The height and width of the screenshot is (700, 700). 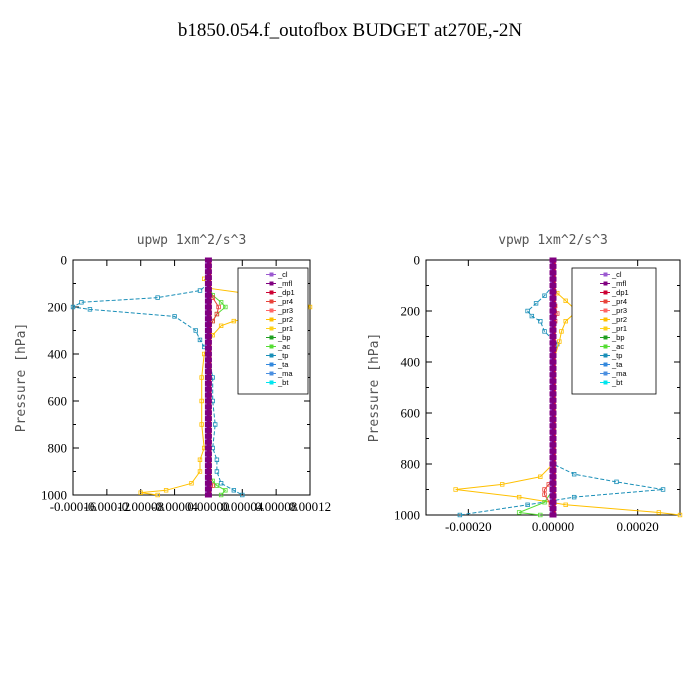 I want to click on series-line-tp, so click(x=157, y=389).